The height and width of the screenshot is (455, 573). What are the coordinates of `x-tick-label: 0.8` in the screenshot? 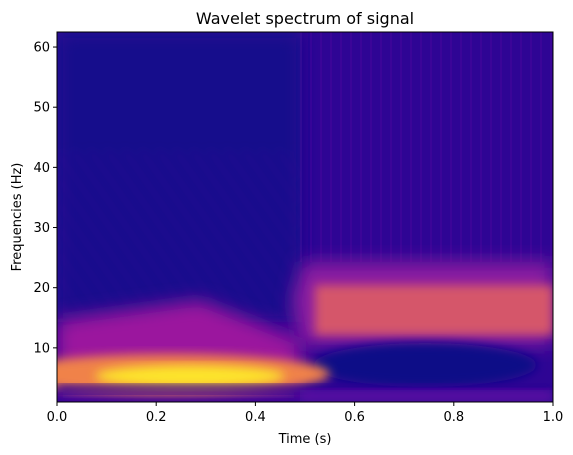 It's located at (453, 417).